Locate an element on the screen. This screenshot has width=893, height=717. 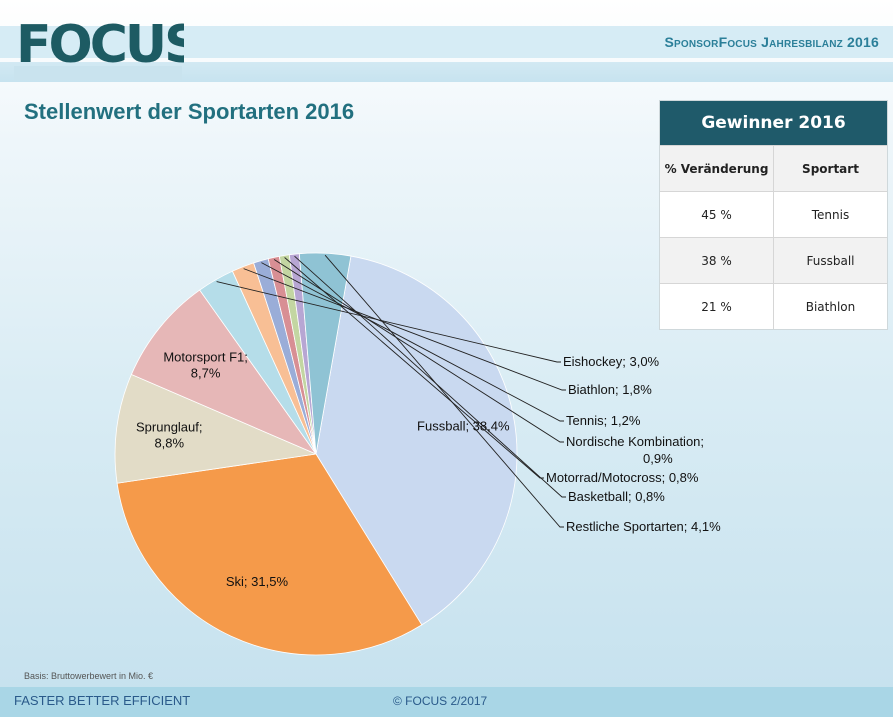
slice-label-eishockey: Eishockey; 3,0% is located at coordinates (611, 361).